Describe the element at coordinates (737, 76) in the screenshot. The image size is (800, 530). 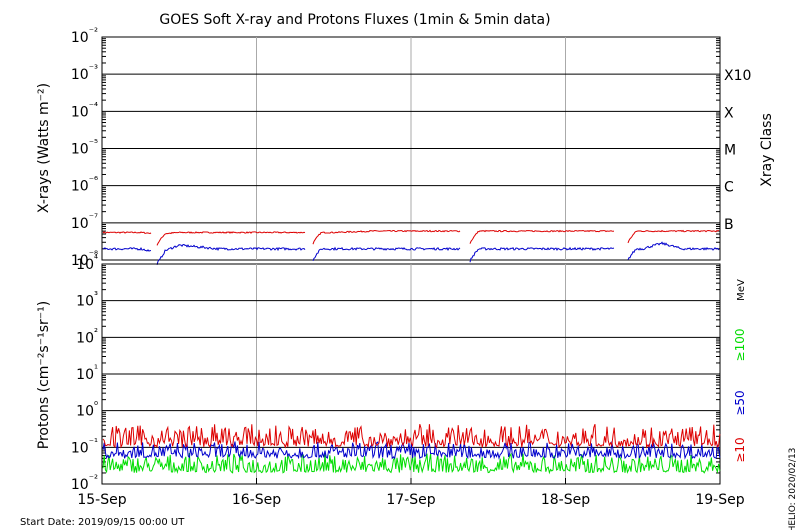
I see `xray-class-label: X10` at that location.